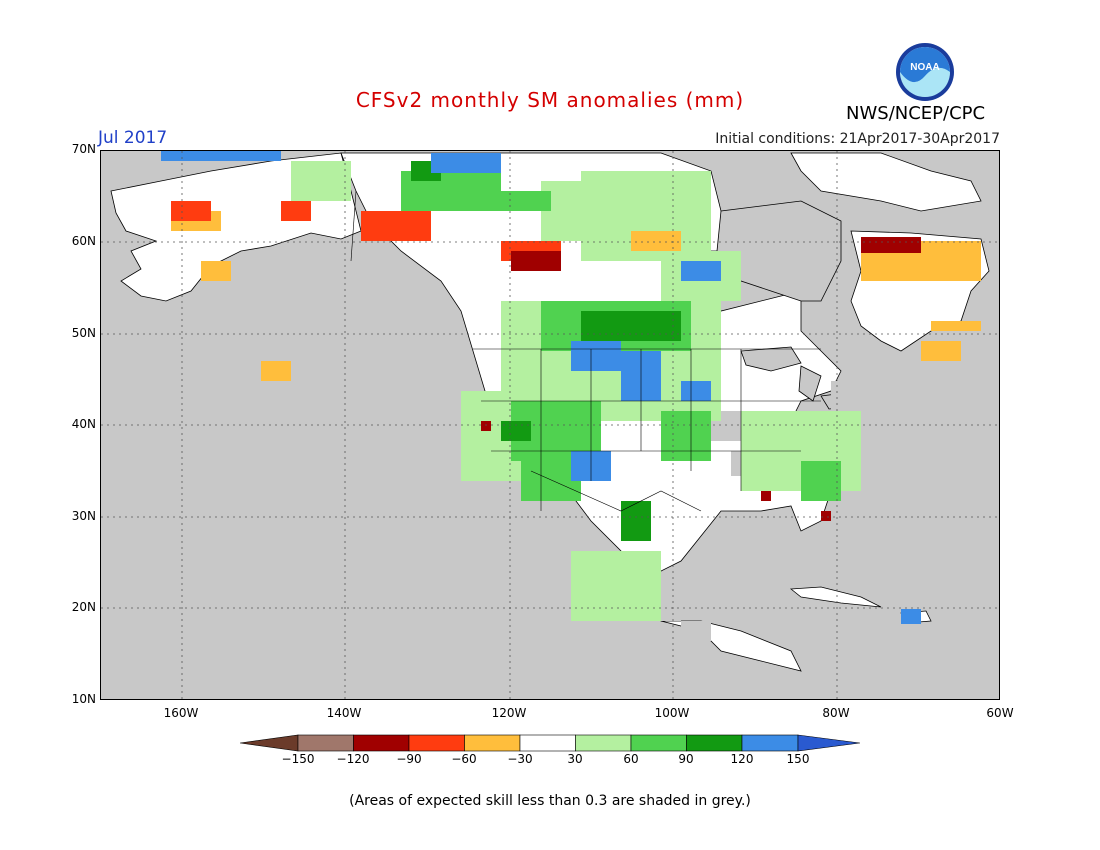 This screenshot has width=1100, height=850. What do you see at coordinates (575, 759) in the screenshot?
I see `colorbar-tick: 30` at bounding box center [575, 759].